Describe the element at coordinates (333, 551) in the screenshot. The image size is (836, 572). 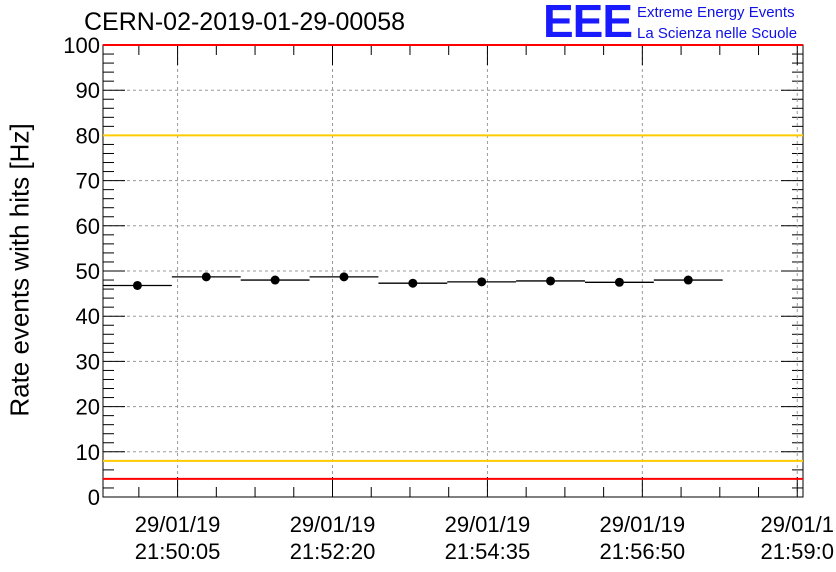
I see `x-tick-label-time: 21:52:20` at that location.